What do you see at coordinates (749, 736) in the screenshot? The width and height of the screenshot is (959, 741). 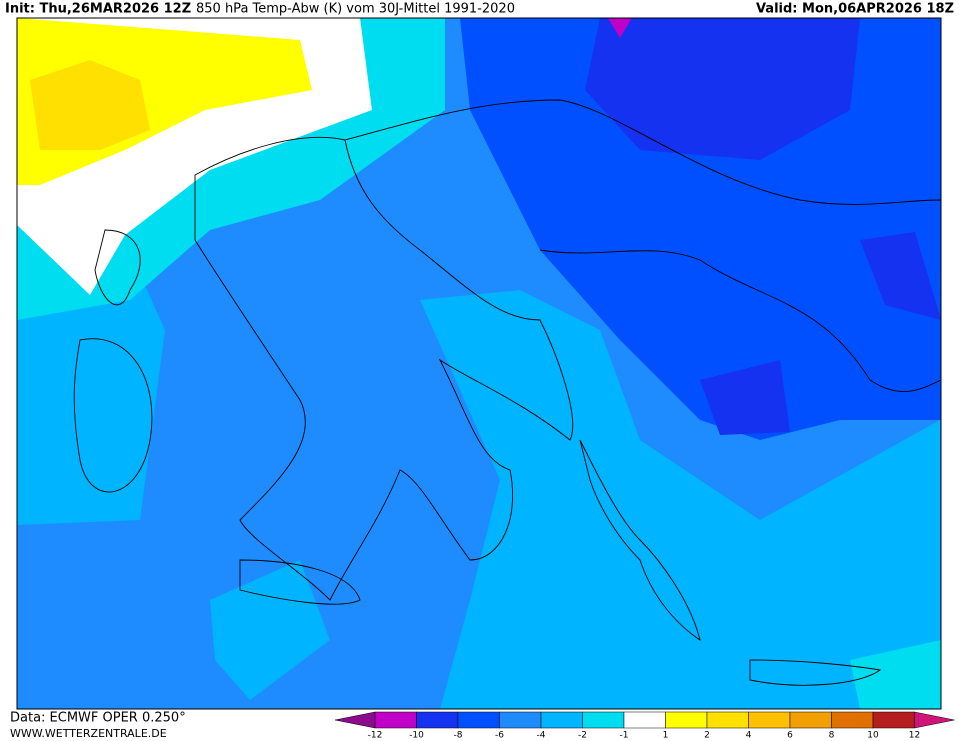 I see `legend-tick-label: 4` at bounding box center [749, 736].